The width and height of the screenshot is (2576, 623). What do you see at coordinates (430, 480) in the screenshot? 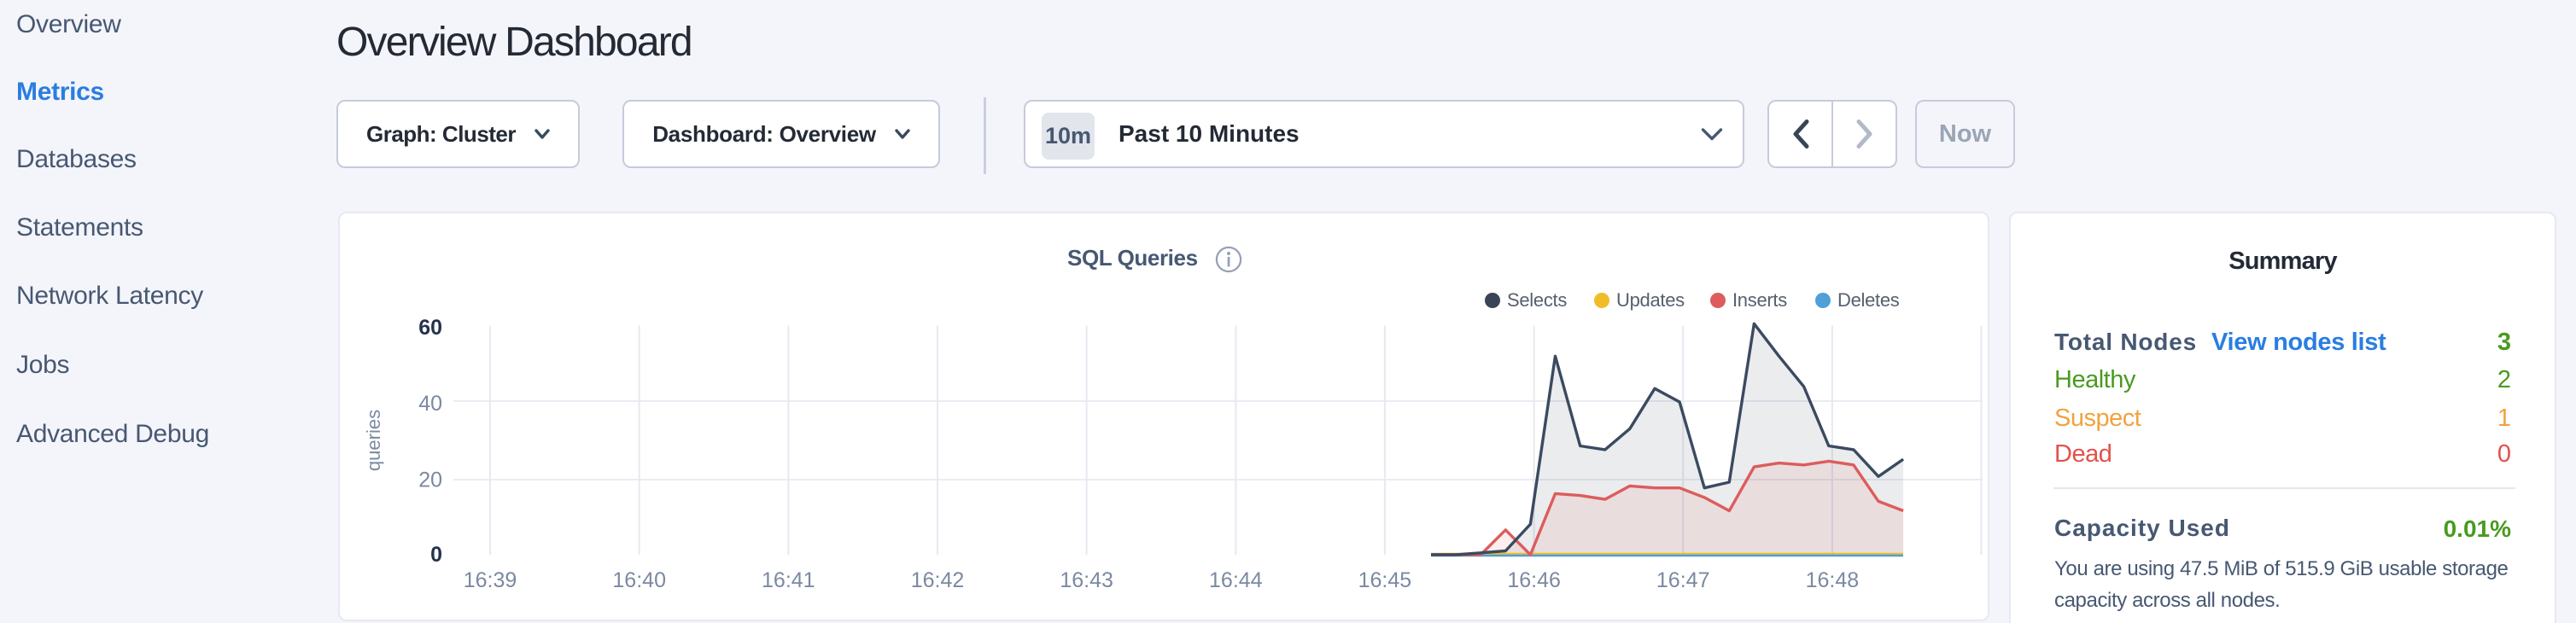
I see `svg-text: 20` at bounding box center [430, 480].